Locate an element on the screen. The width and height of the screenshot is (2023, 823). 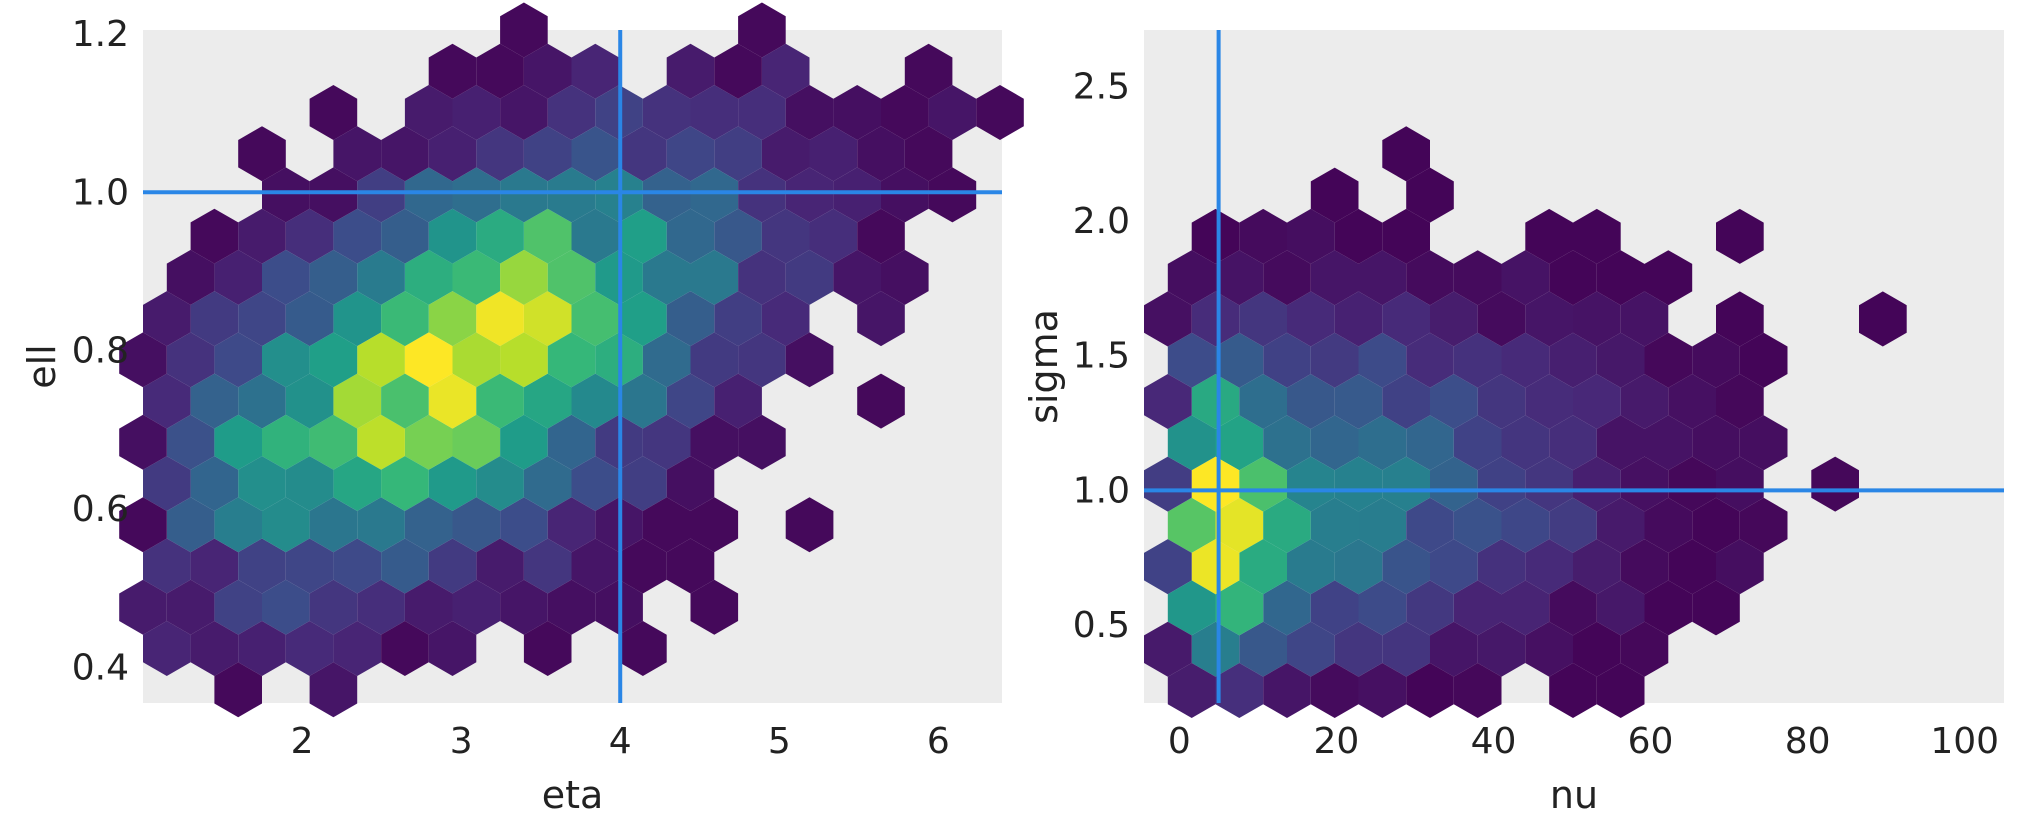
y-tick-label: 1.2 is located at coordinates (100, 34).